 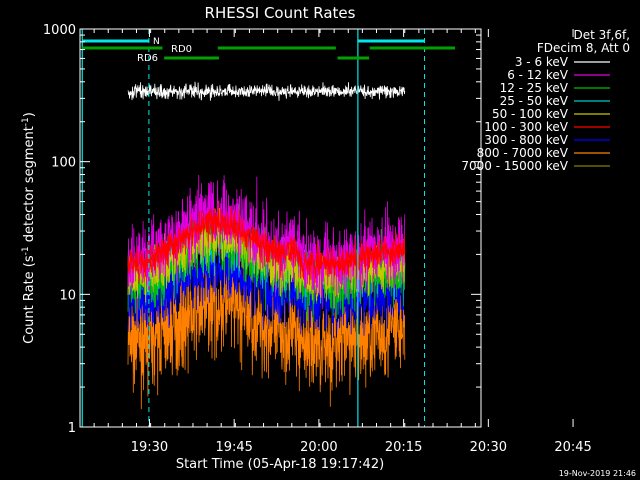 I want to click on series-line-100-300-keV, so click(x=266, y=243).